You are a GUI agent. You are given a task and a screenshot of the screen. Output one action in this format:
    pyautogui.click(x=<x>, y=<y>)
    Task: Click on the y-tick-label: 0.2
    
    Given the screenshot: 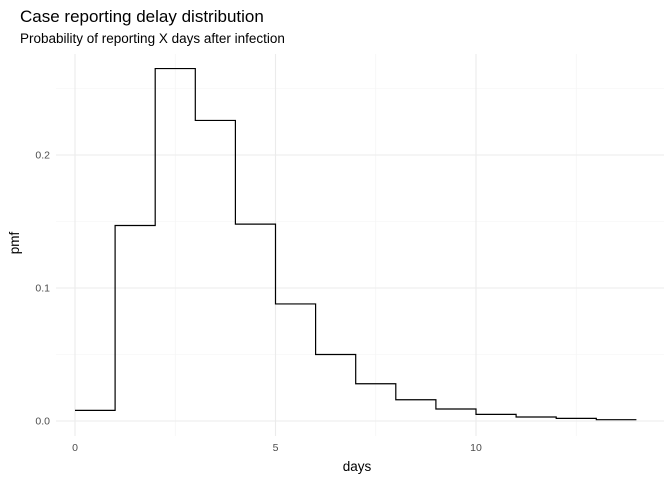 What is the action you would take?
    pyautogui.click(x=42, y=156)
    